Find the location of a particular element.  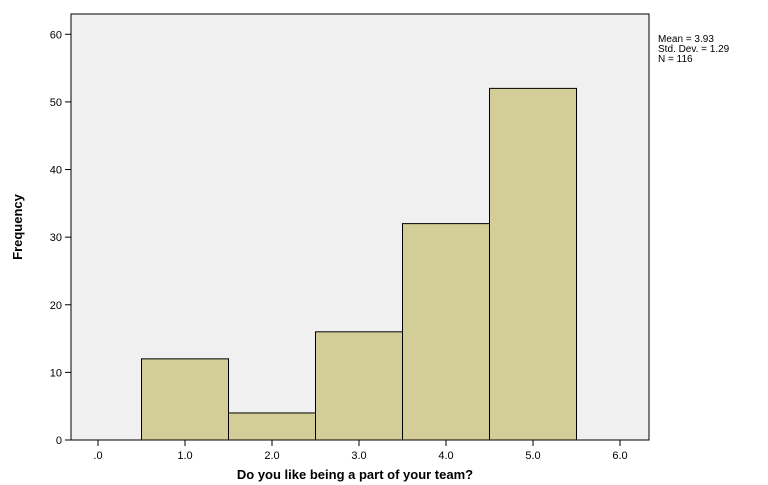

x-tick-label: 1.0 is located at coordinates (184, 456).